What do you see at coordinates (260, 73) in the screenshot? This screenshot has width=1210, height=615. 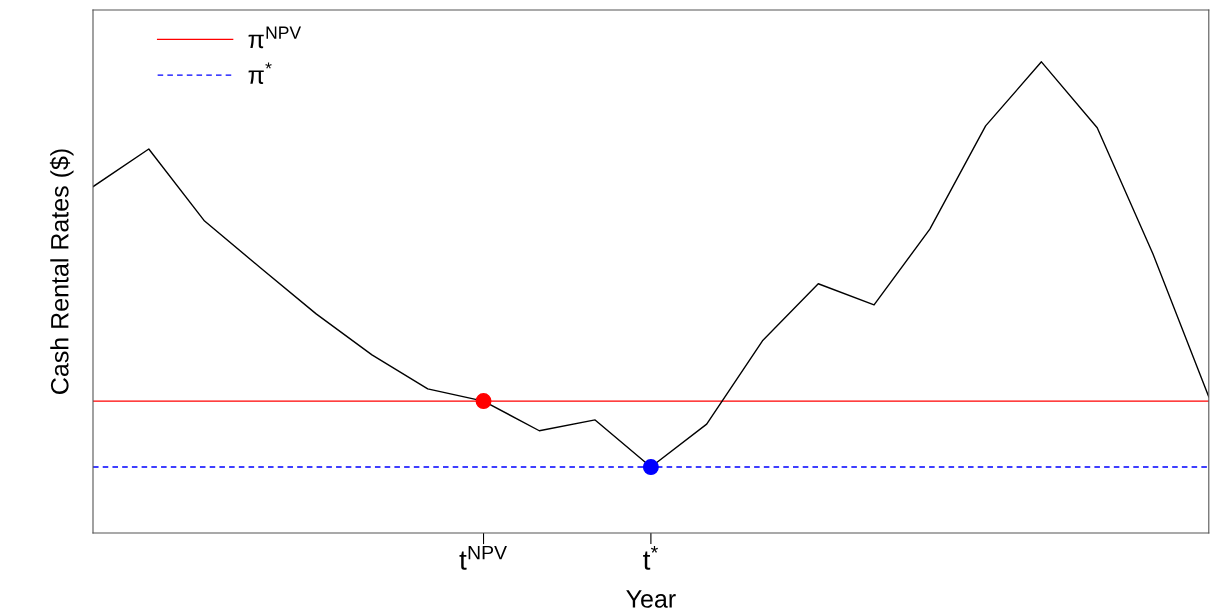 I see `legend-label: π$^{*}$` at bounding box center [260, 73].